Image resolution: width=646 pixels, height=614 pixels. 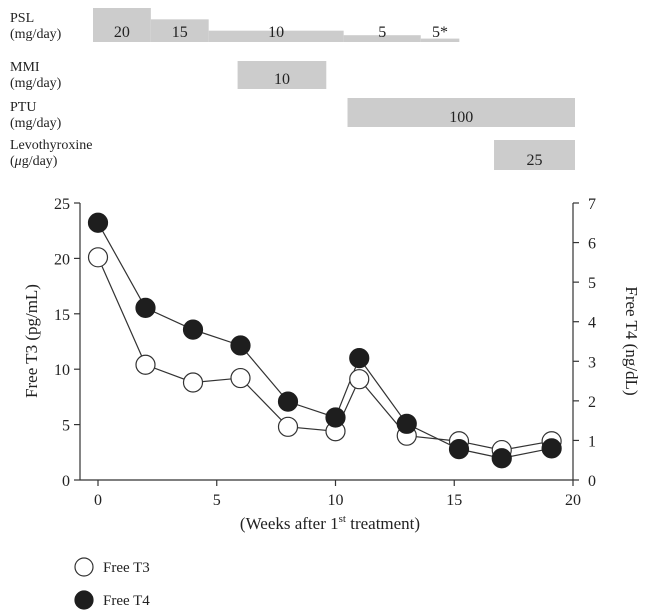 I want to click on y-left-tick-label: 15, so click(x=62, y=315).